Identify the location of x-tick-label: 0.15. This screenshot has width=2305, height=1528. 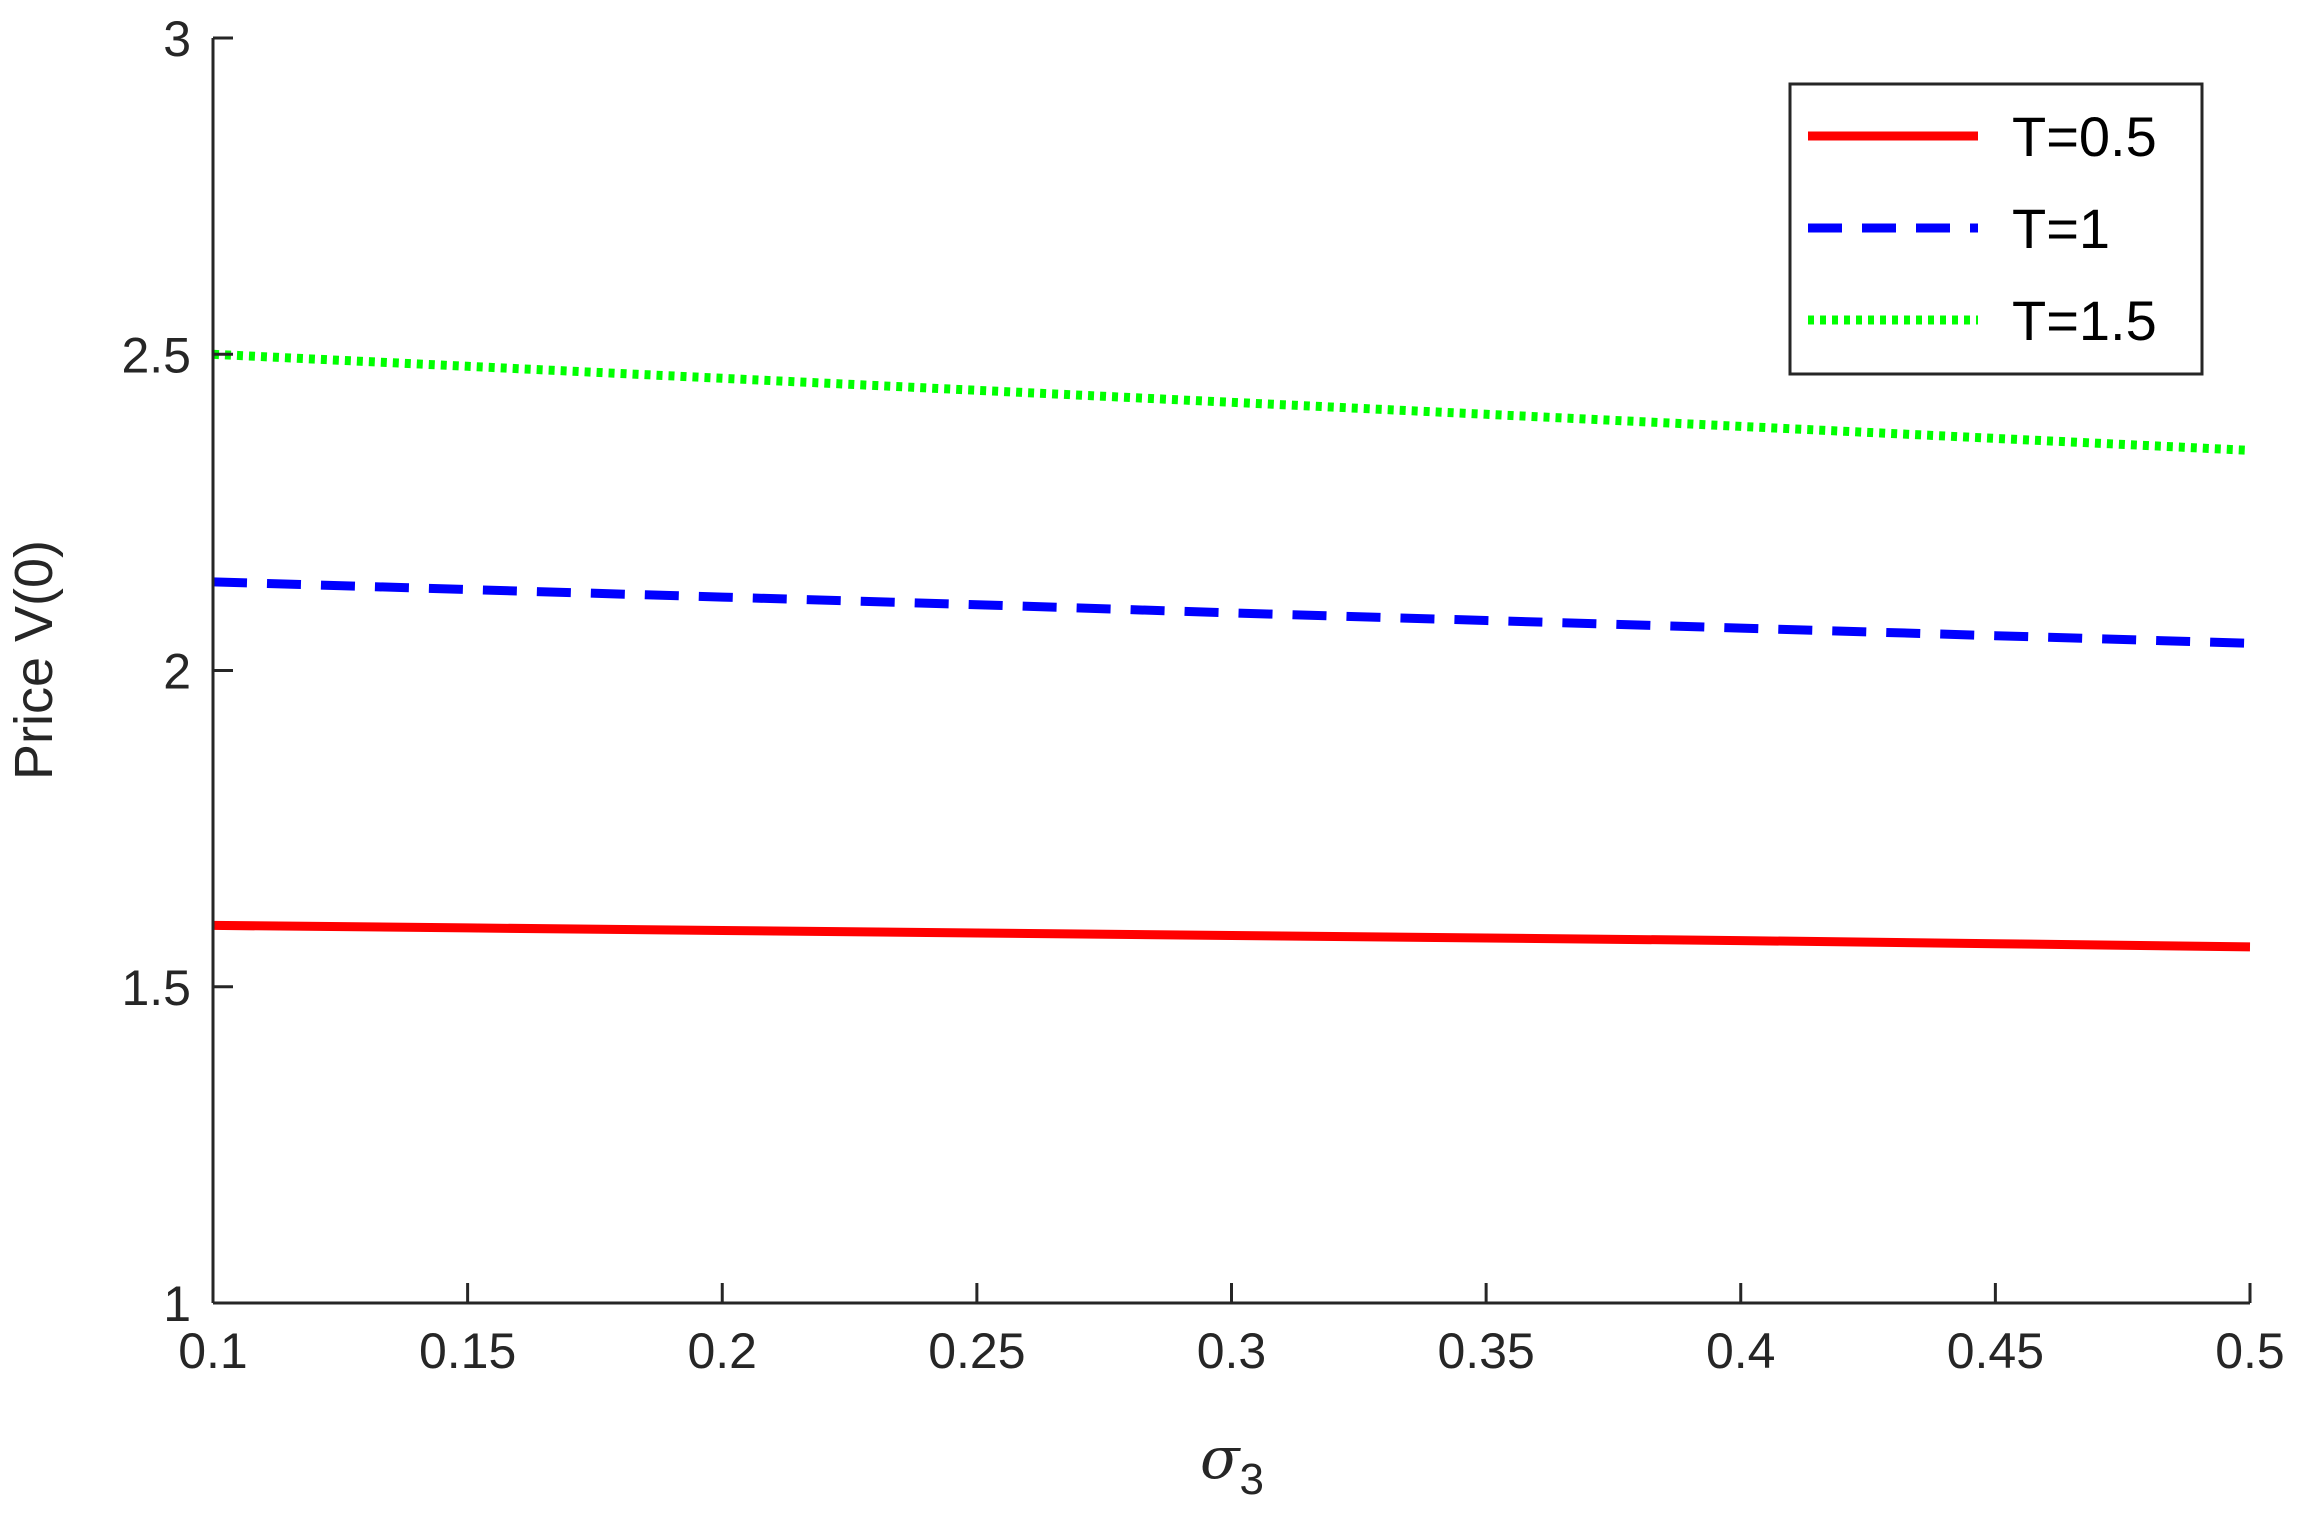
(467, 1351).